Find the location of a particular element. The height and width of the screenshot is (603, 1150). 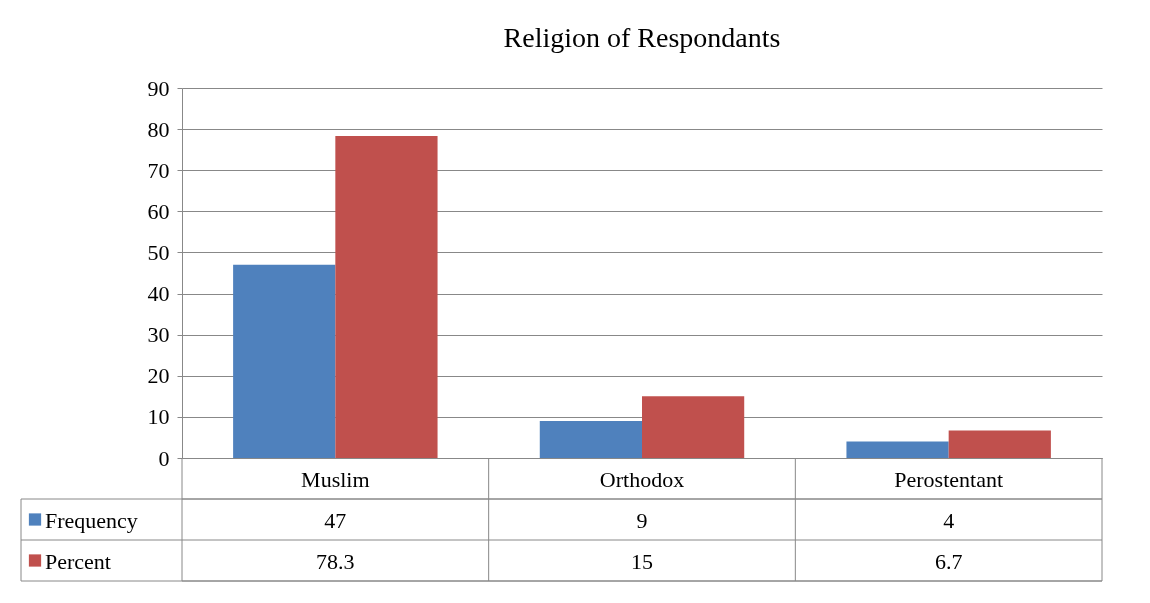

x-tick-label: Muslim is located at coordinates (335, 479).